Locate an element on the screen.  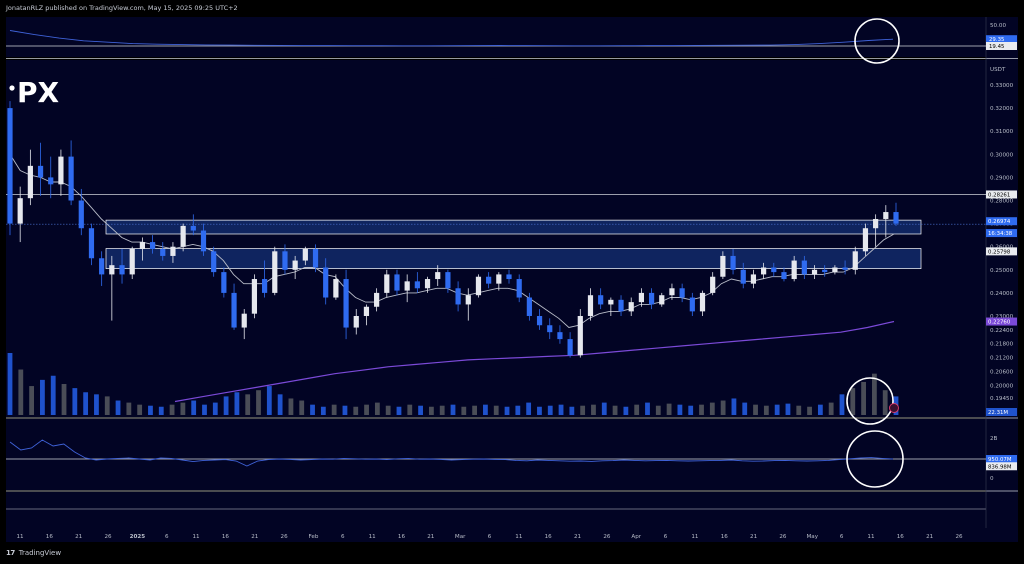
price-axis-label: 0.22400 is located at coordinates (1002, 331).